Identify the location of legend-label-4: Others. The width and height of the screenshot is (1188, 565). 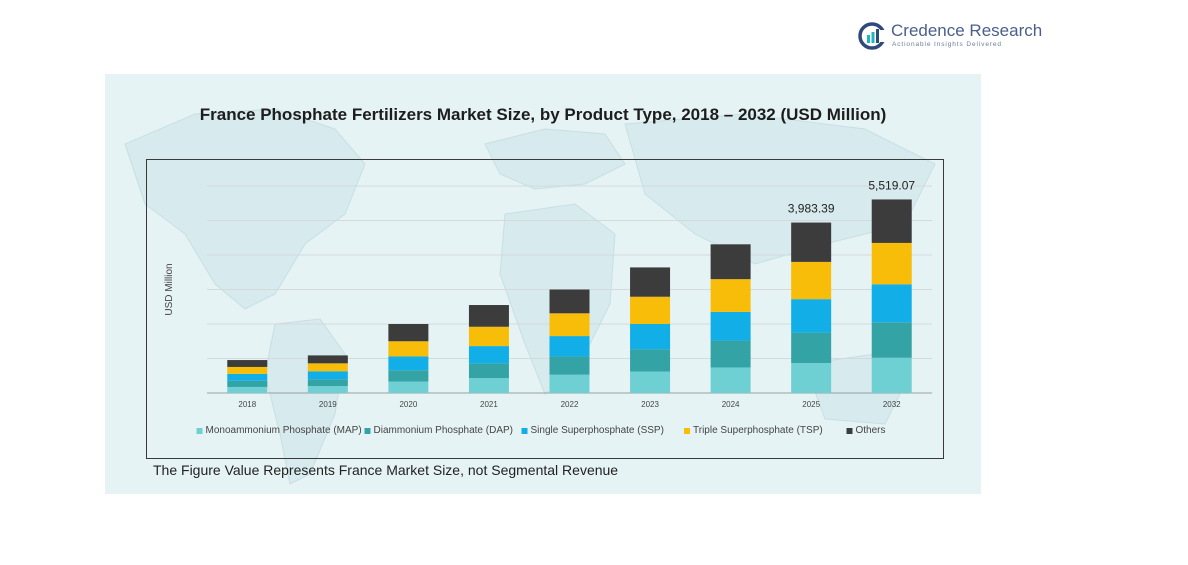
(871, 430).